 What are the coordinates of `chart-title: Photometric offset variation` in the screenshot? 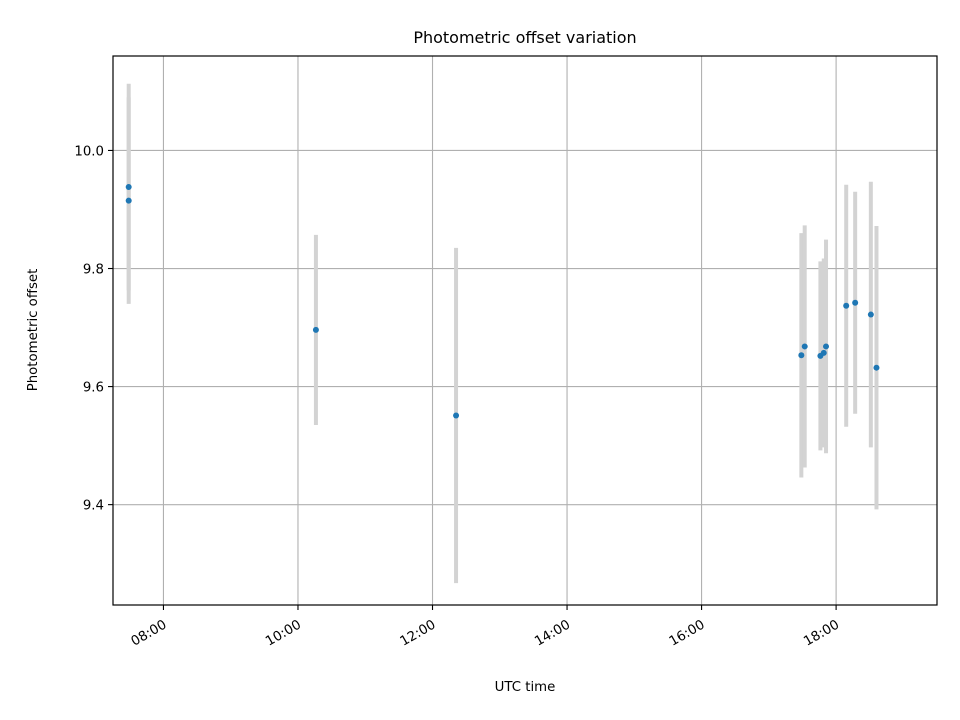 It's located at (524, 37).